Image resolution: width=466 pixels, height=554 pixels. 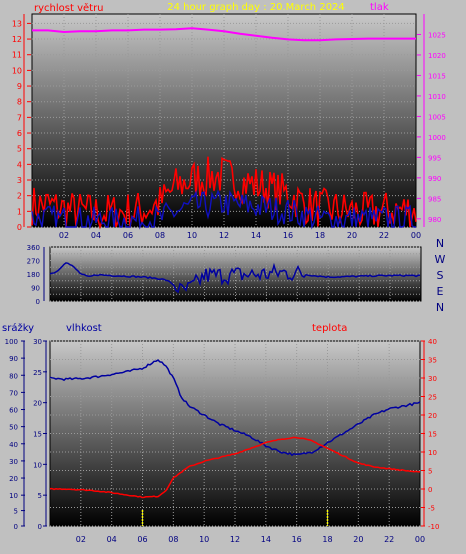 I want to click on pressure-tick-label: 990, so click(x=434, y=179).